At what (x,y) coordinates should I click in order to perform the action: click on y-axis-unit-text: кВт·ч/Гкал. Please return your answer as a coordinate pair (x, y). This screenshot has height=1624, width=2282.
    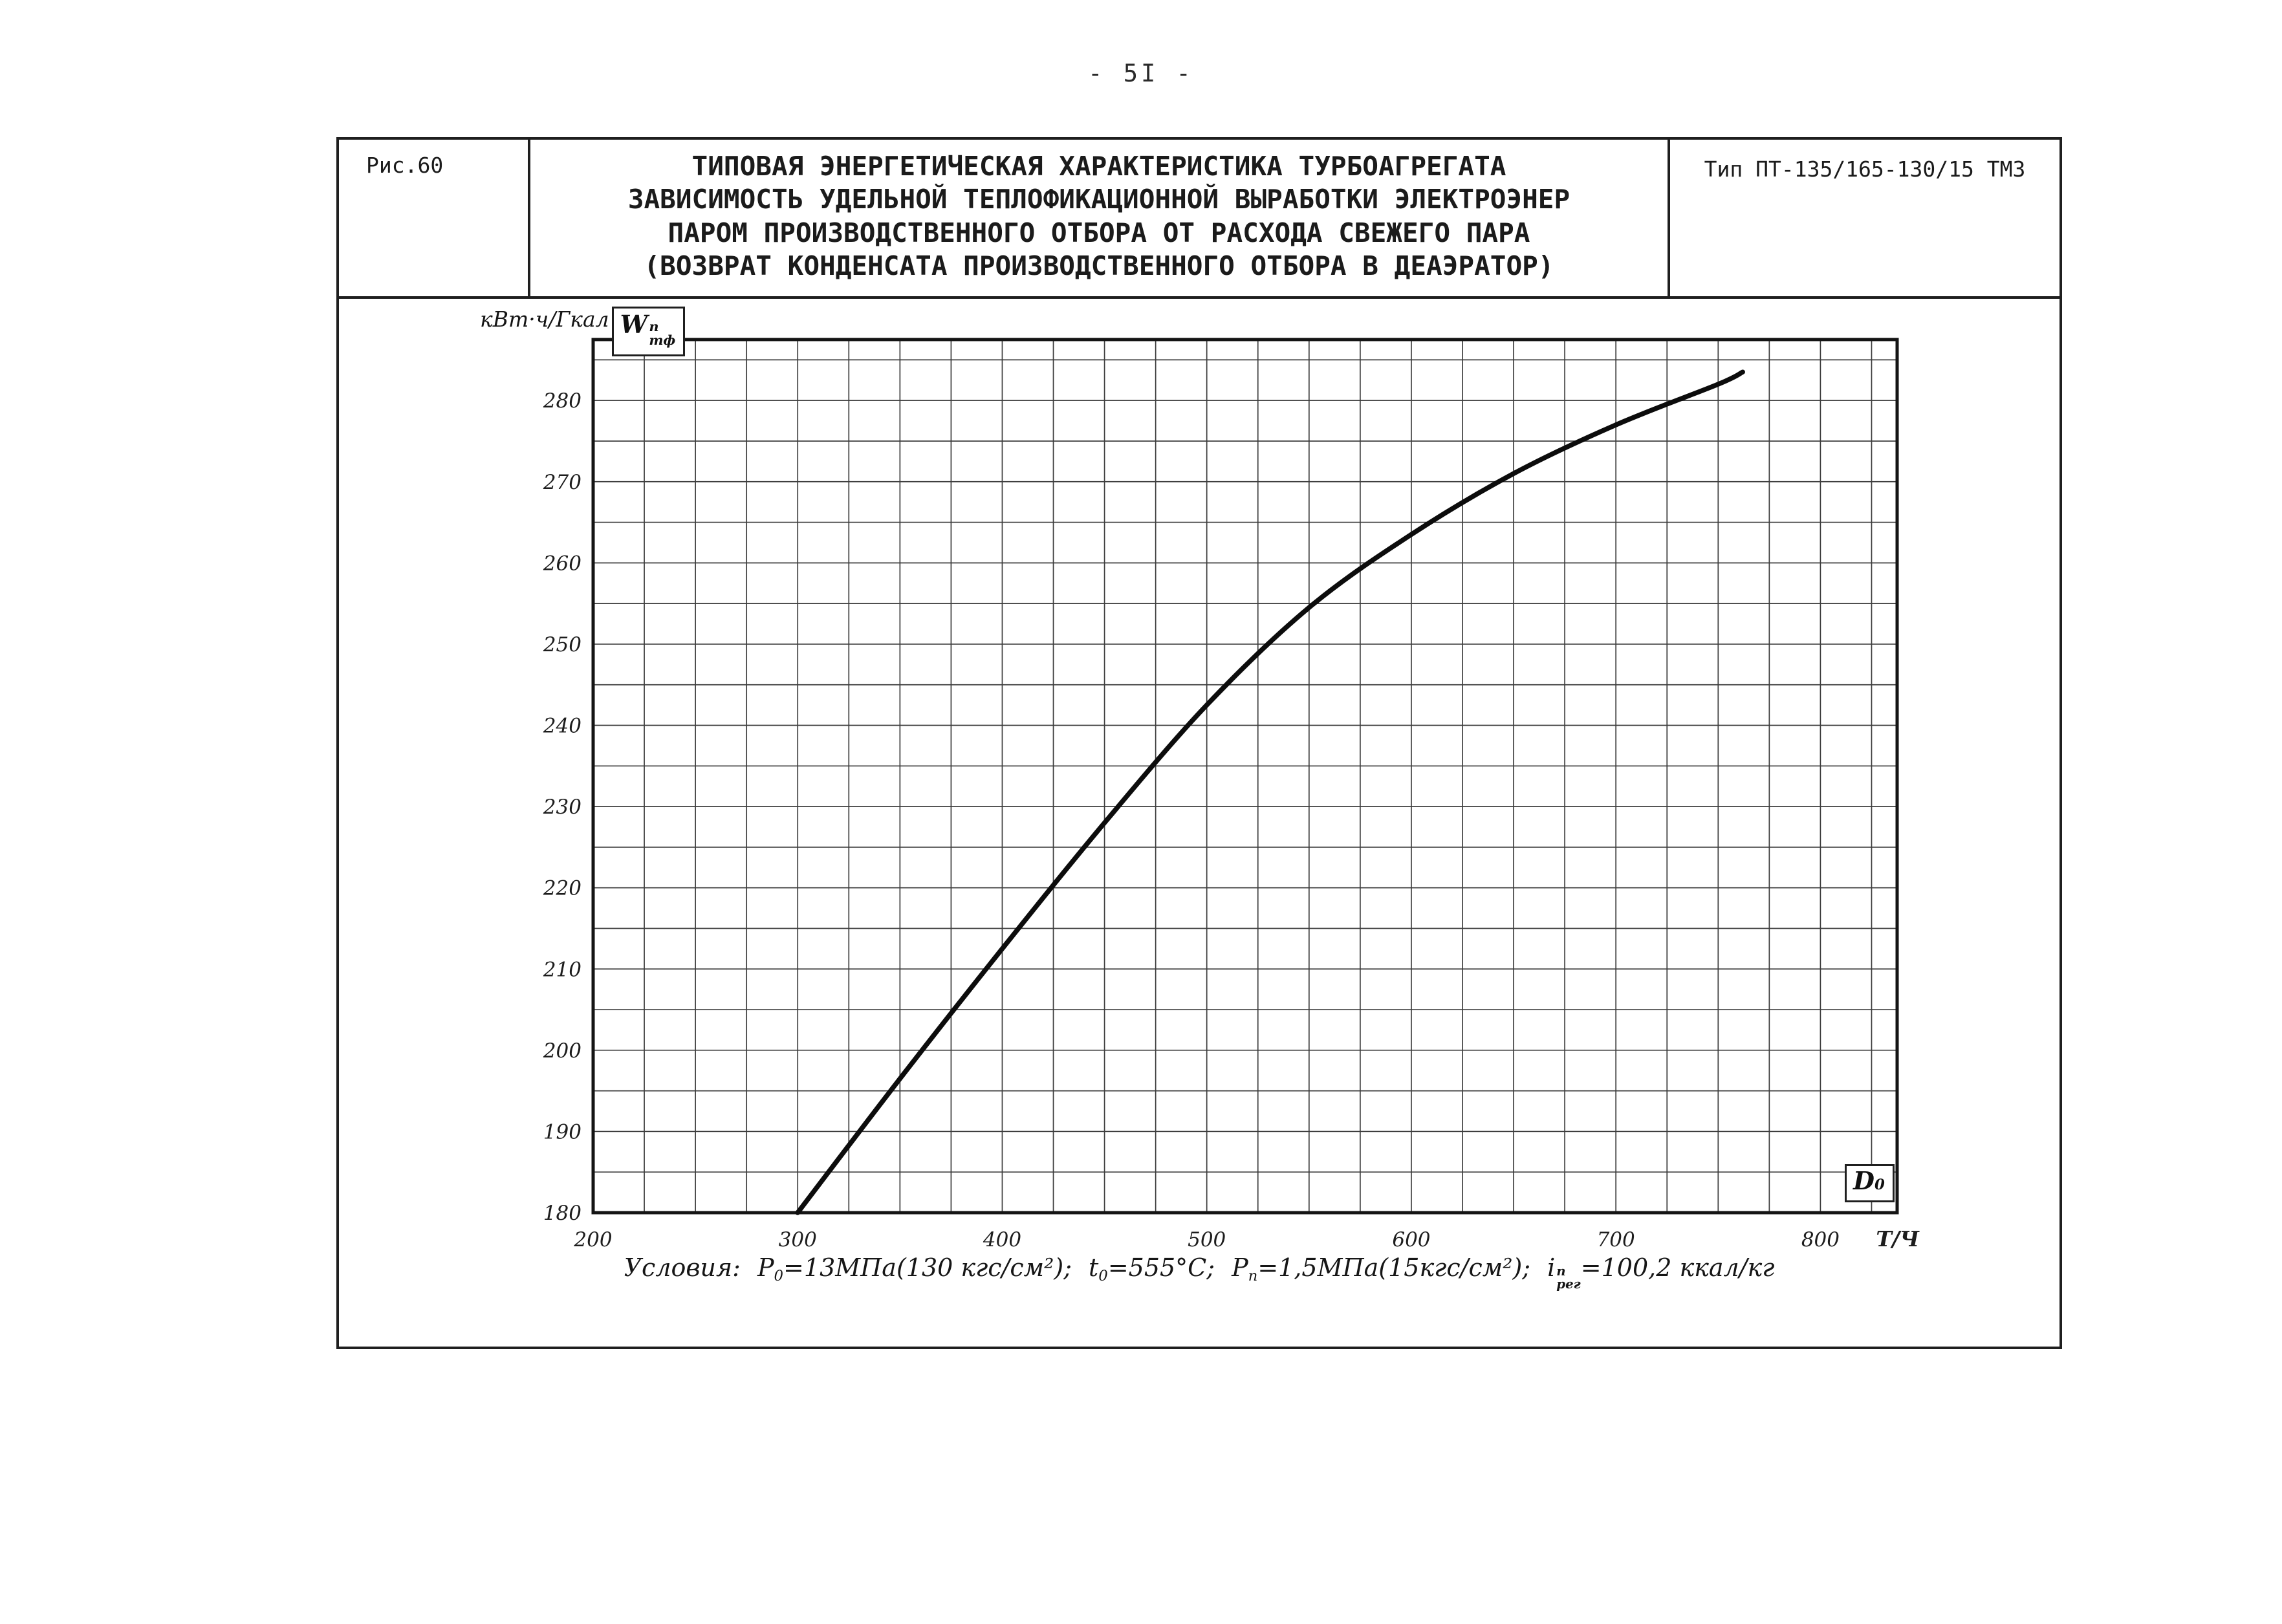
    Looking at the image, I should click on (544, 320).